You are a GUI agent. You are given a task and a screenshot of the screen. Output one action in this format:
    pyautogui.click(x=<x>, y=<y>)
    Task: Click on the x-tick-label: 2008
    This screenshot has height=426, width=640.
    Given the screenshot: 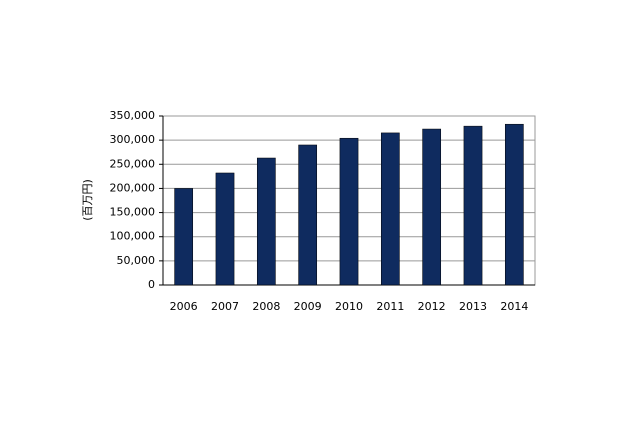 What is the action you would take?
    pyautogui.click(x=266, y=306)
    